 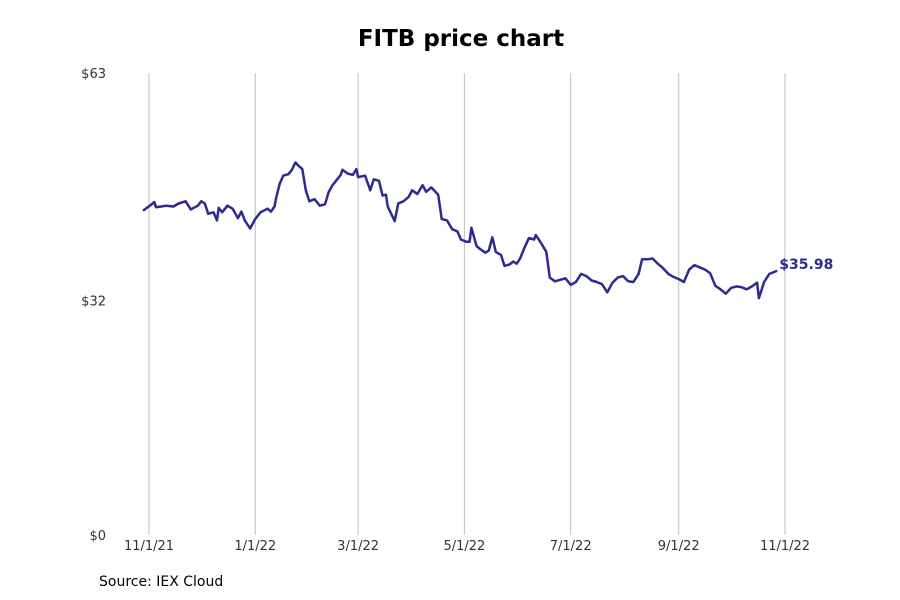 I want to click on x-tick-label: 5/1/22, so click(x=464, y=546).